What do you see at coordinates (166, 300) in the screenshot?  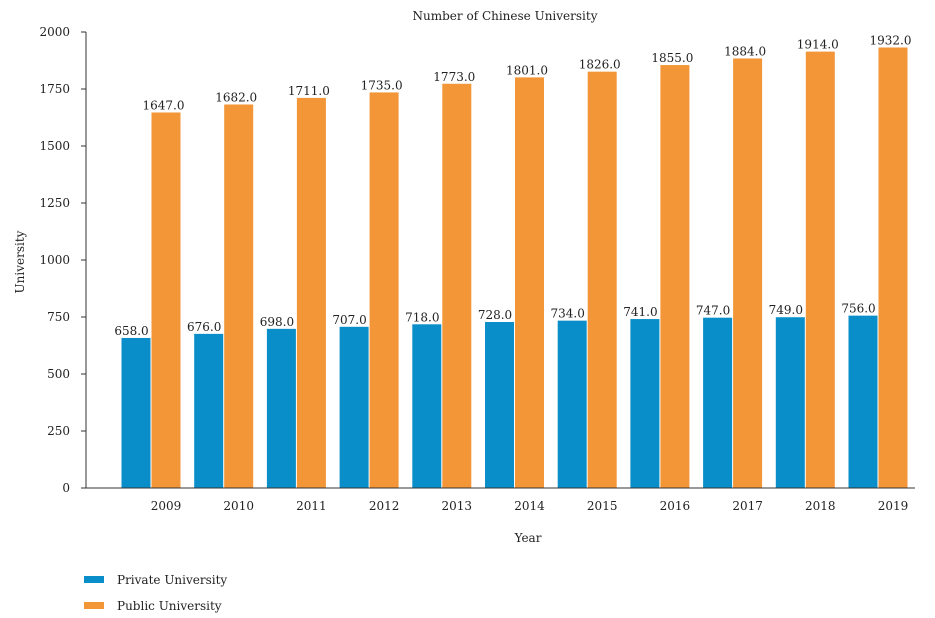 I see `bar-public-2009` at bounding box center [166, 300].